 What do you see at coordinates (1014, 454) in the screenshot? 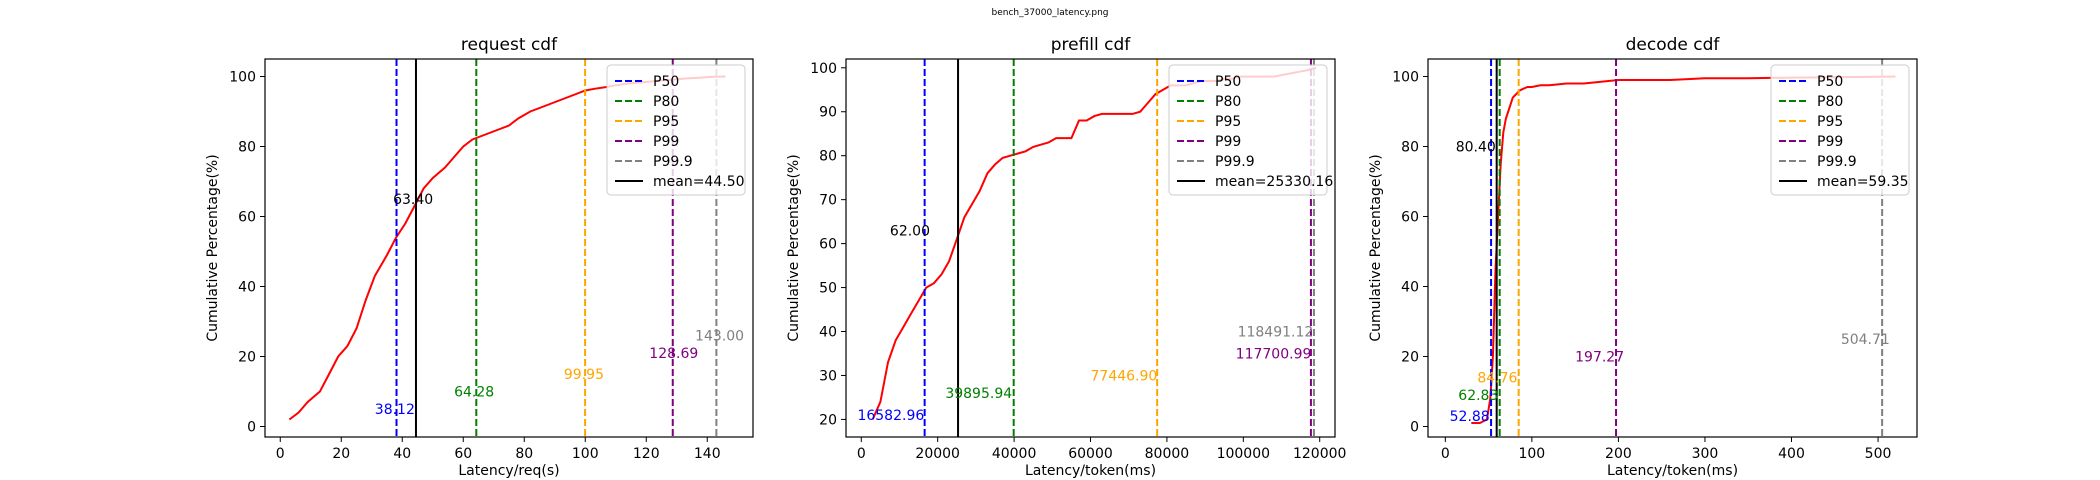
I see `x-tick-label: 40000` at bounding box center [1014, 454].